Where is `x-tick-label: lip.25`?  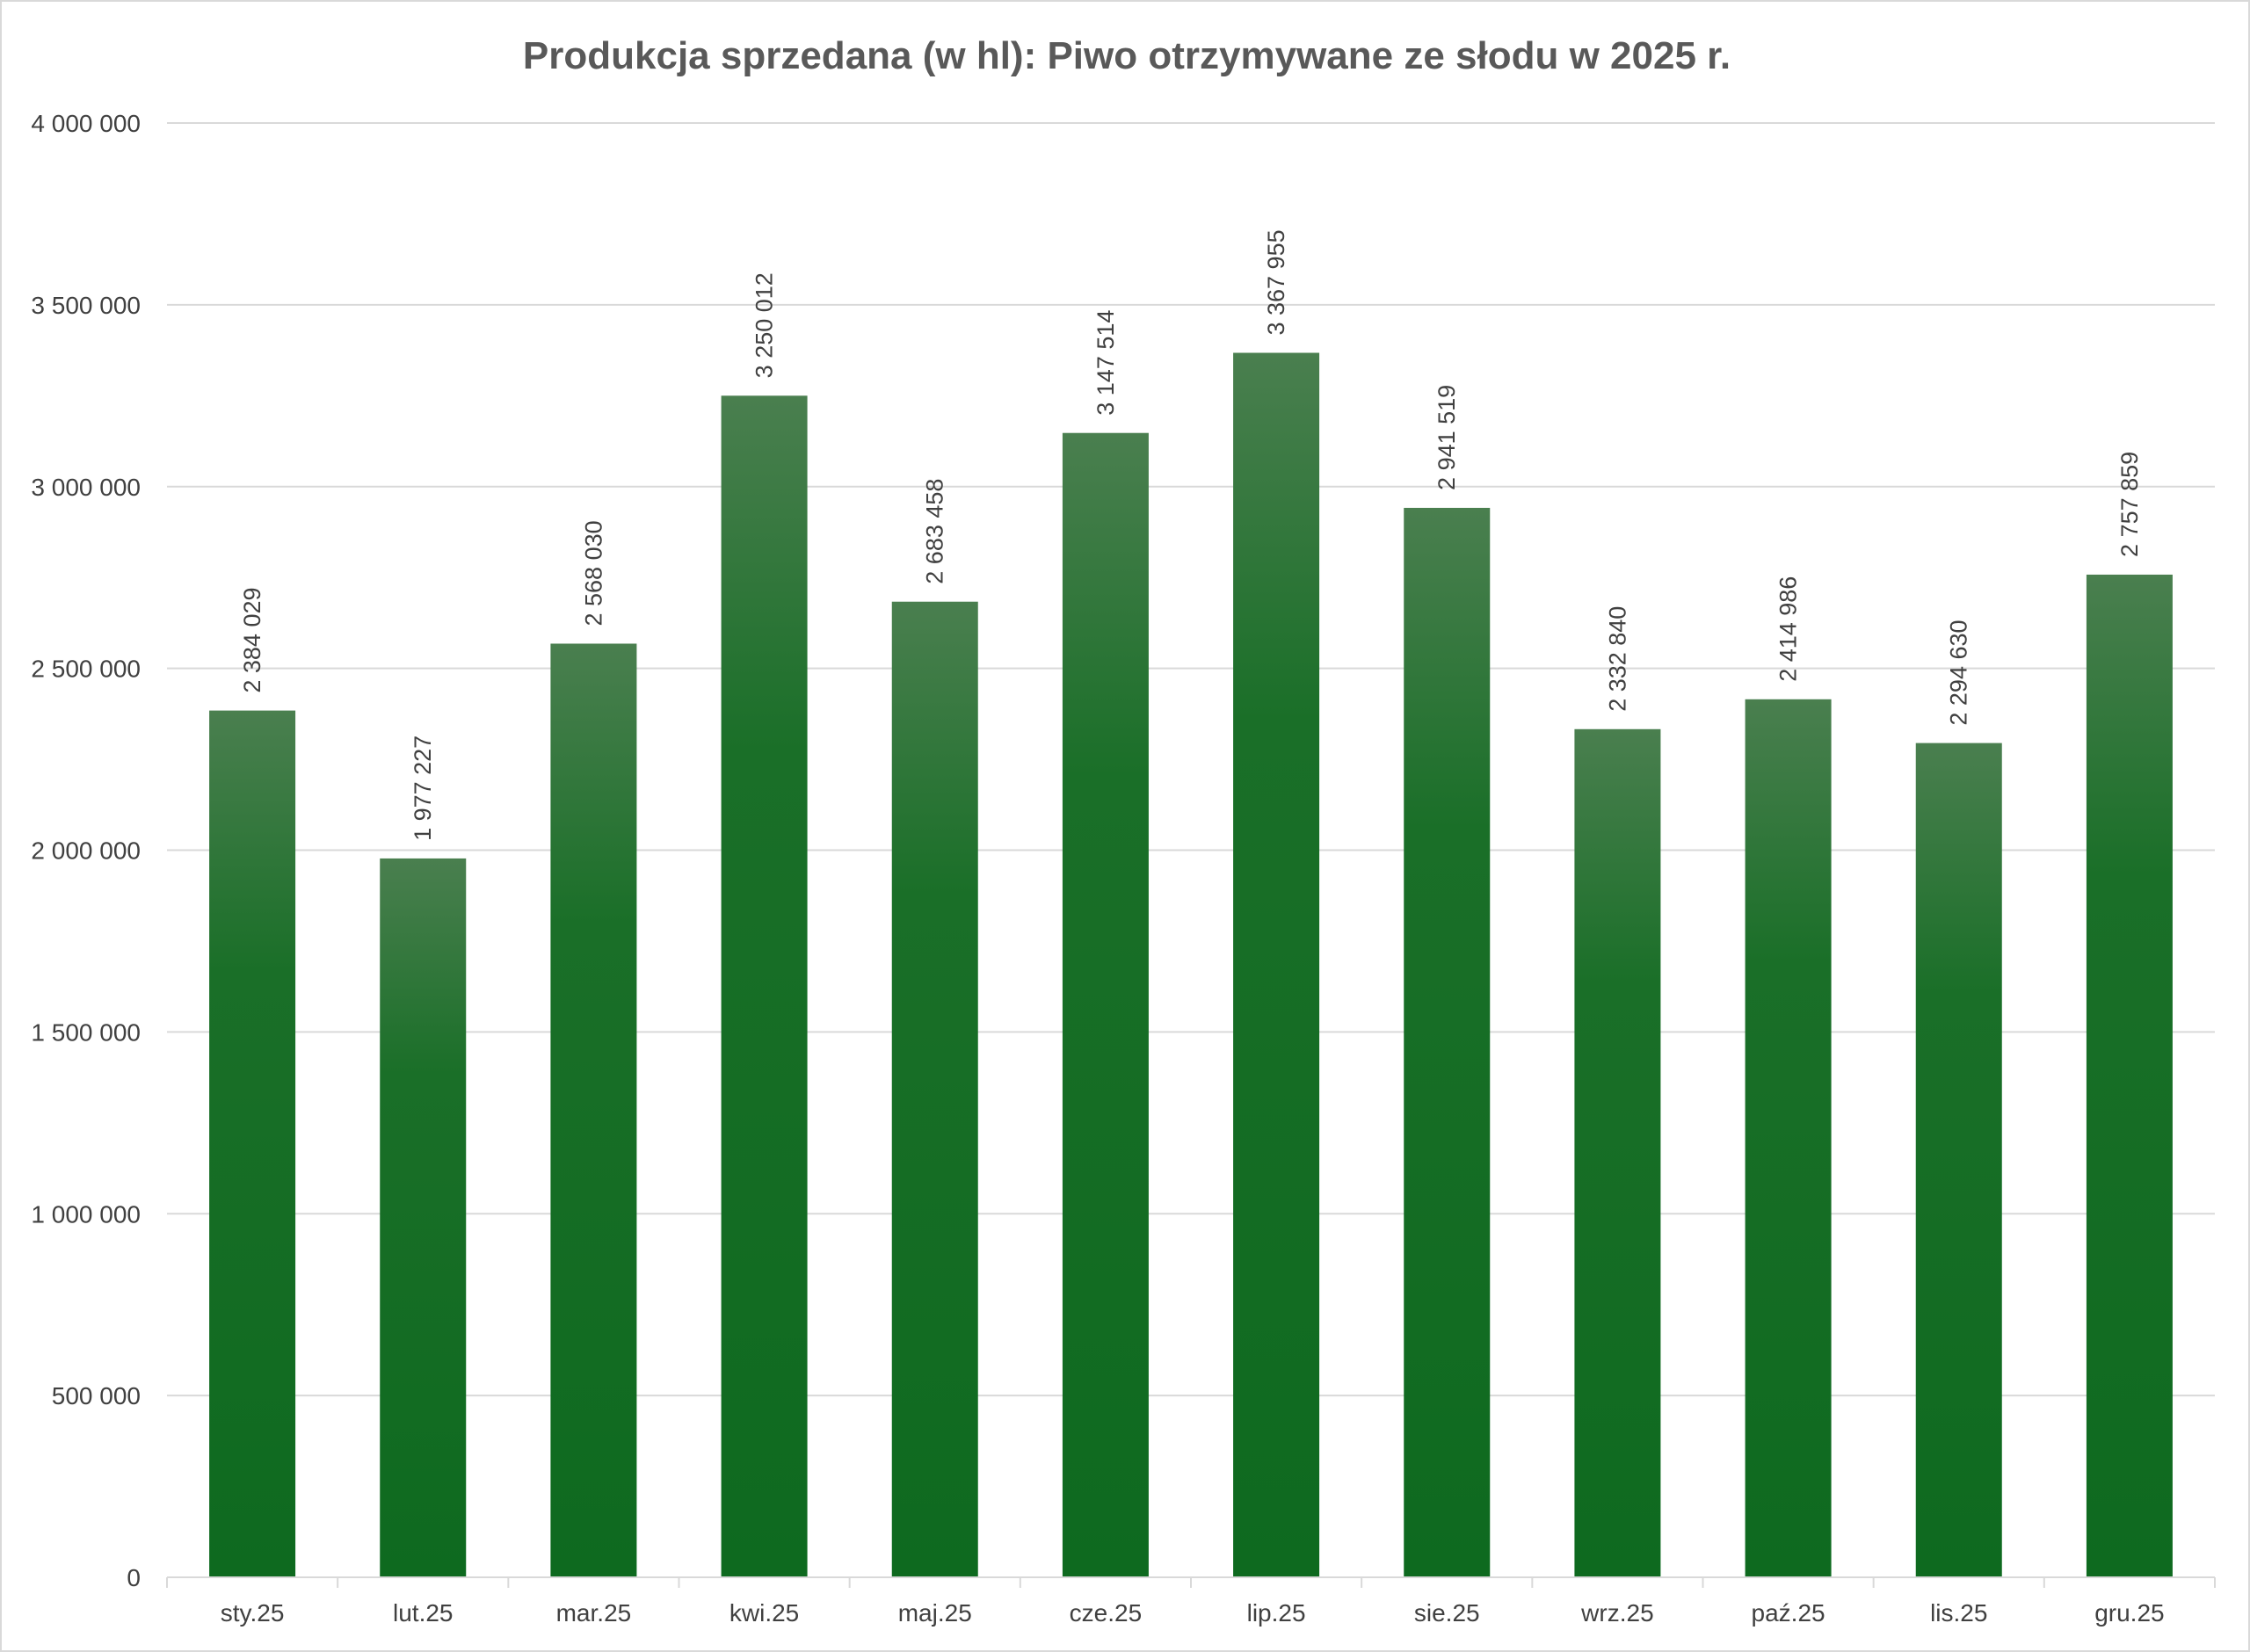
x-tick-label: lip.25 is located at coordinates (1276, 1613).